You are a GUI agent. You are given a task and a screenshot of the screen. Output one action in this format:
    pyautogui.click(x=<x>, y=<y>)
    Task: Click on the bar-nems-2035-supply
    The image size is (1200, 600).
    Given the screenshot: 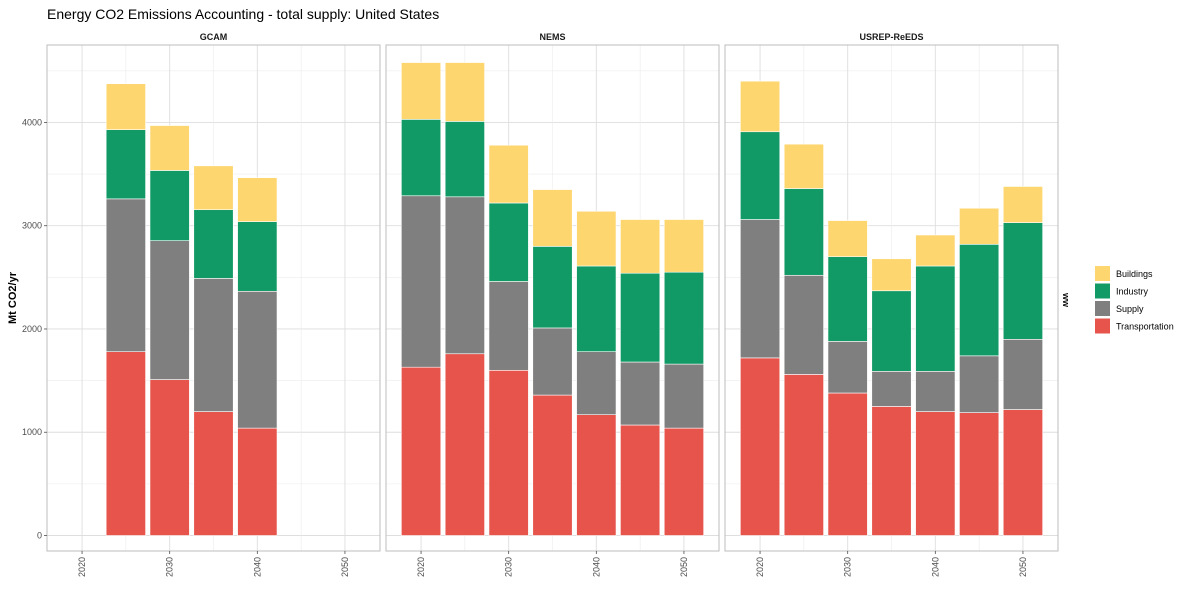 What is the action you would take?
    pyautogui.click(x=552, y=361)
    